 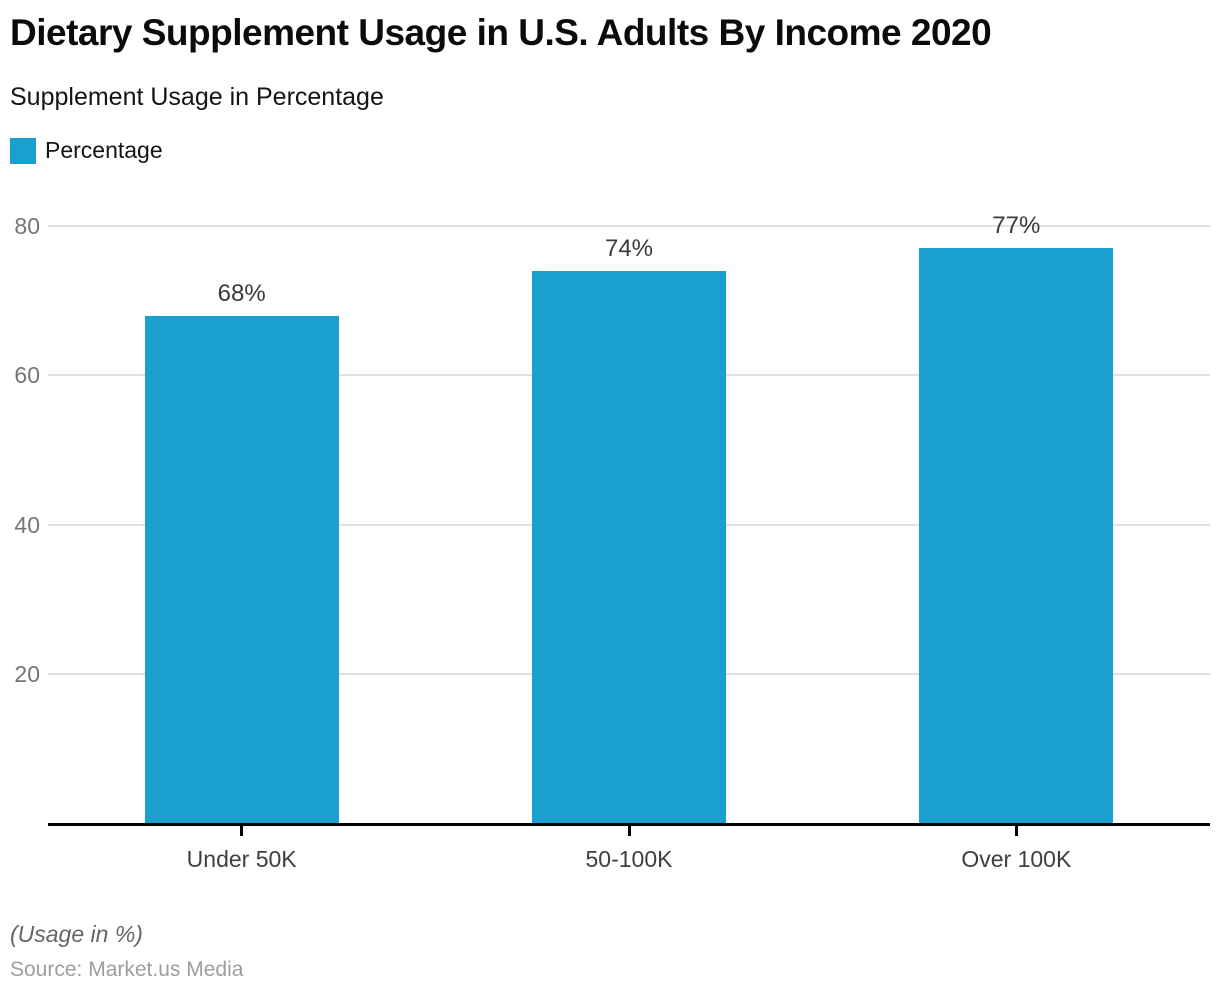 I want to click on bar-value-label: 74%, so click(x=629, y=248).